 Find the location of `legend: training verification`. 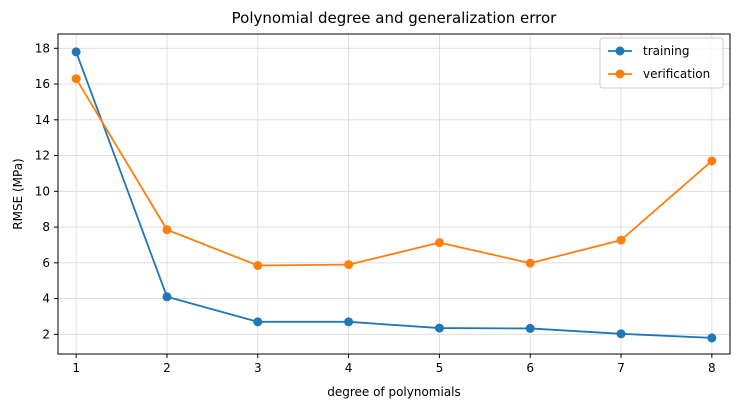

legend: training verification is located at coordinates (661, 63).